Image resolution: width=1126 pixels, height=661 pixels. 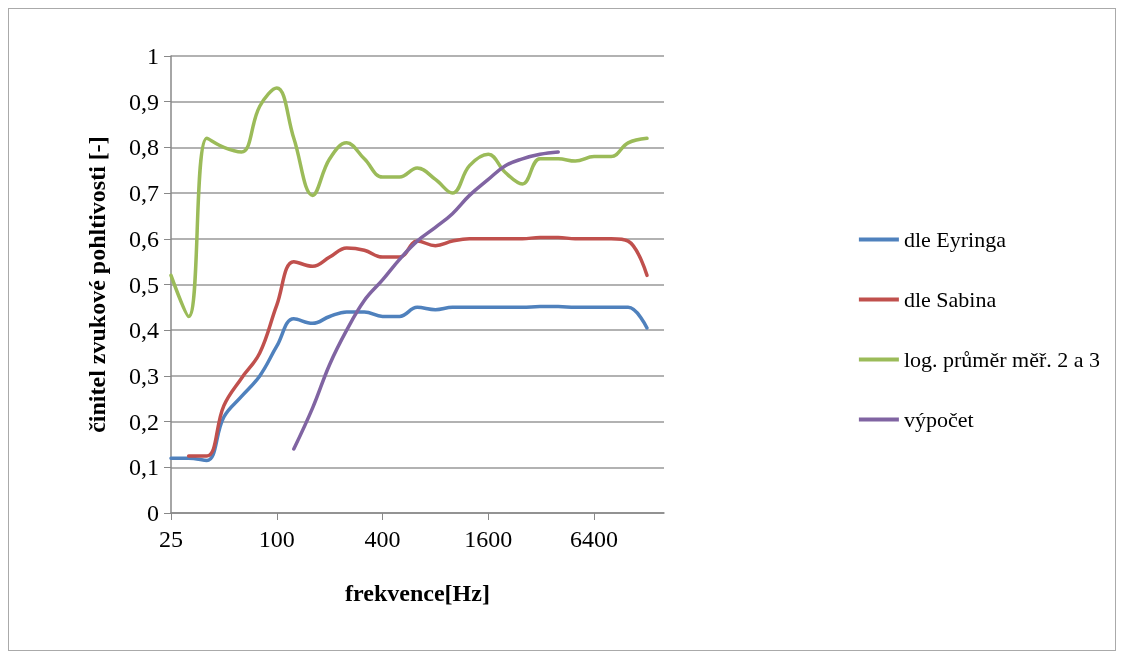 I want to click on legend-label: výpočet, so click(x=938, y=419).